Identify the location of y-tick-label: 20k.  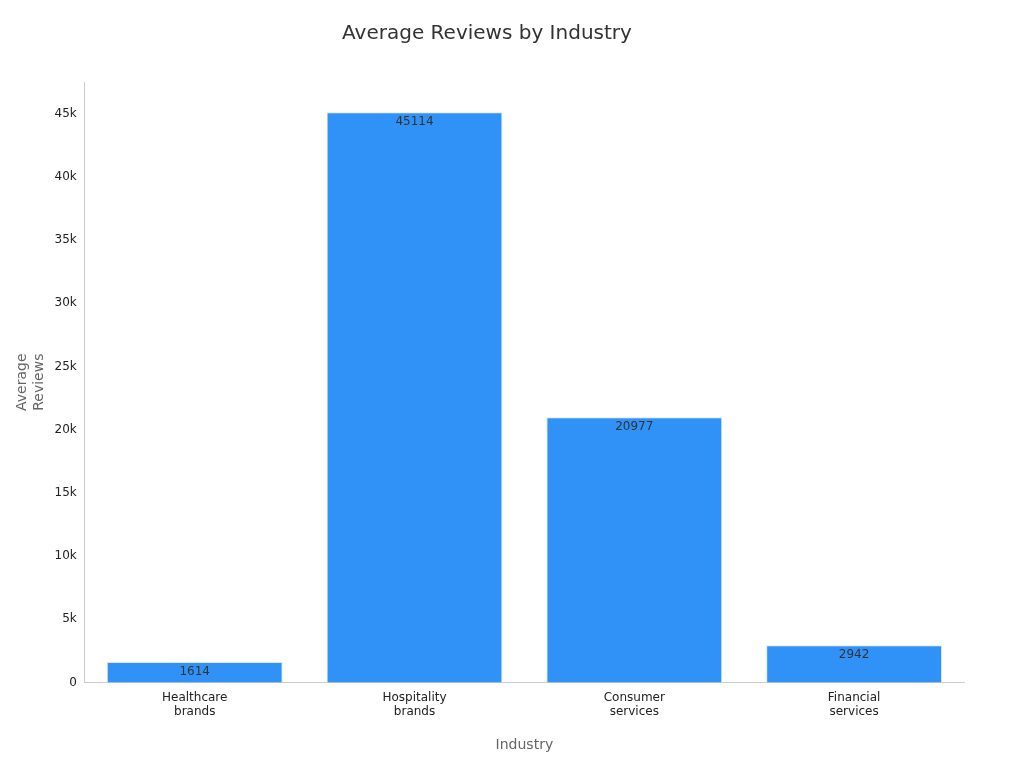
(65, 428).